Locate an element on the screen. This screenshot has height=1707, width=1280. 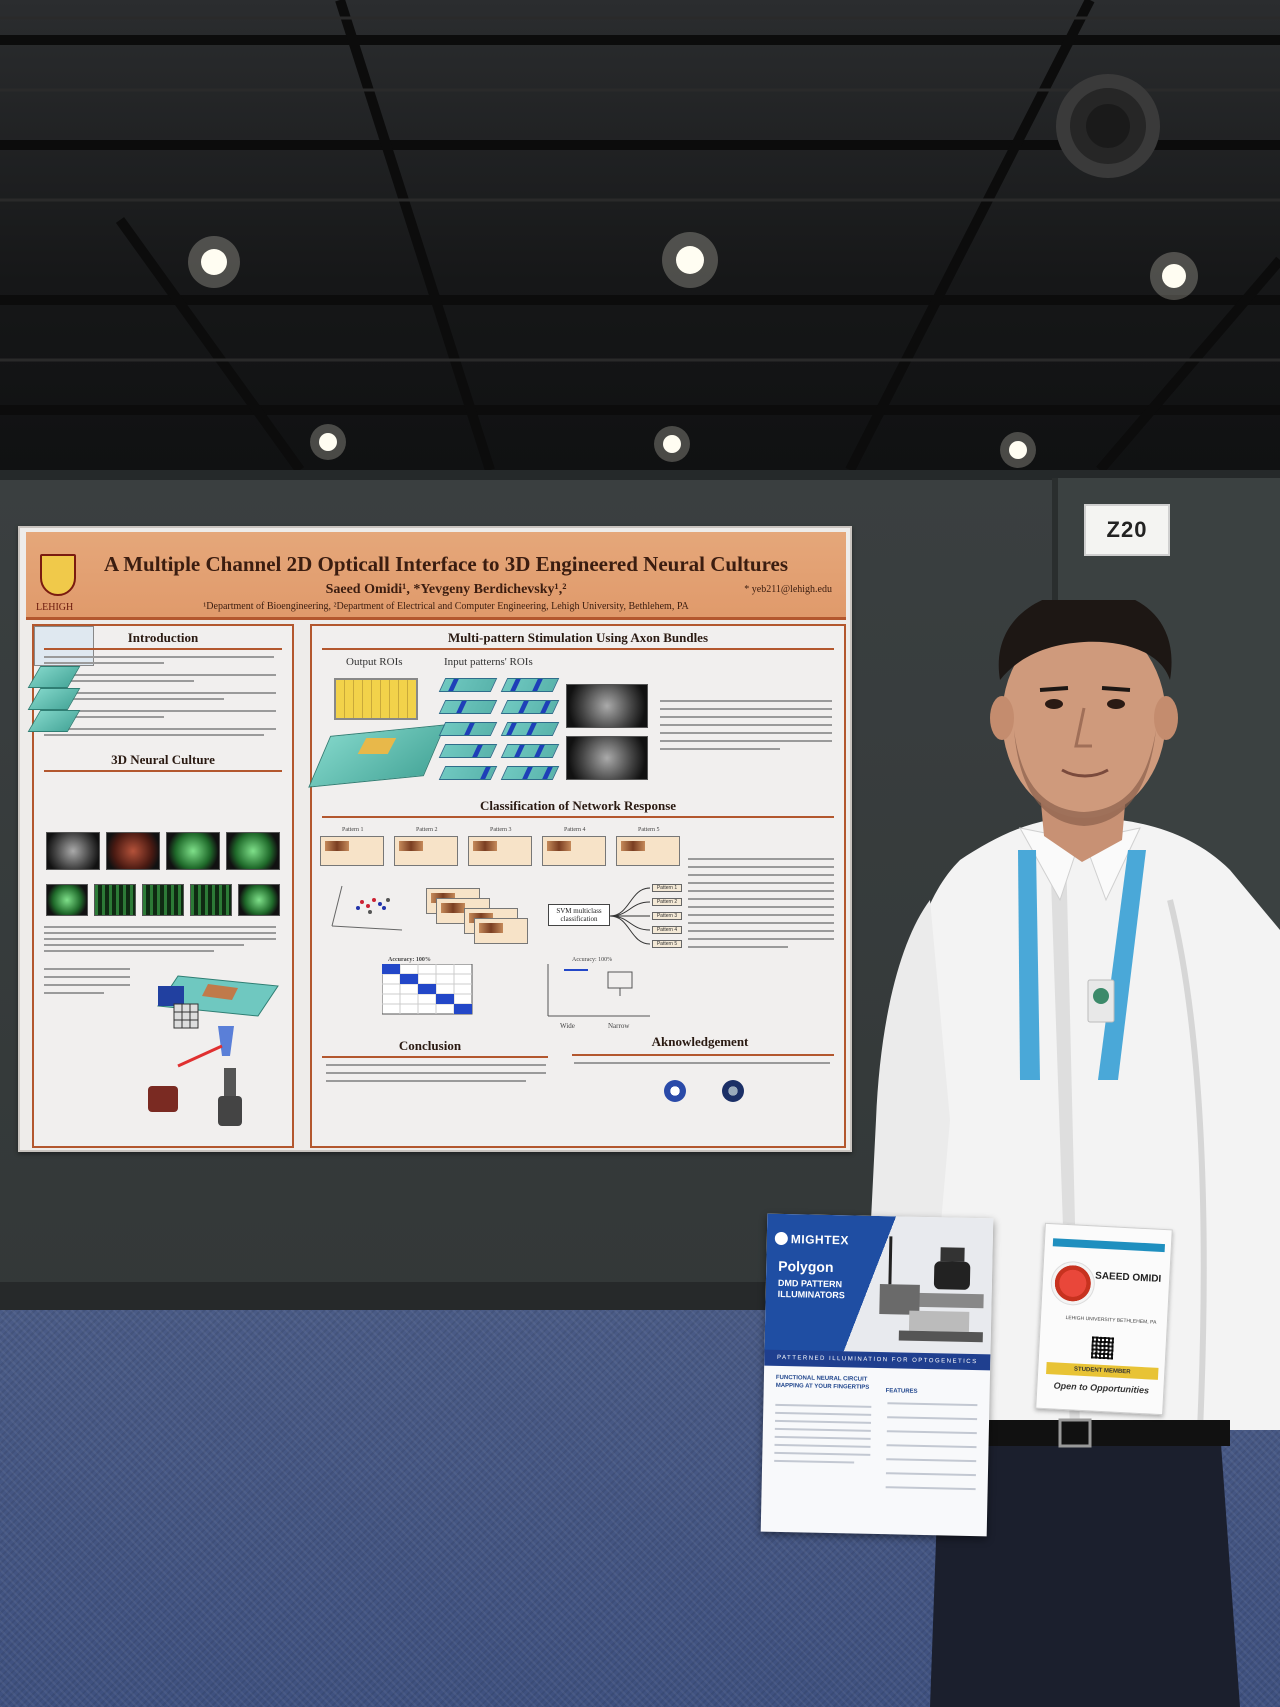
svm-classification-box: SVM multiclass classification is located at coordinates (579, 915).